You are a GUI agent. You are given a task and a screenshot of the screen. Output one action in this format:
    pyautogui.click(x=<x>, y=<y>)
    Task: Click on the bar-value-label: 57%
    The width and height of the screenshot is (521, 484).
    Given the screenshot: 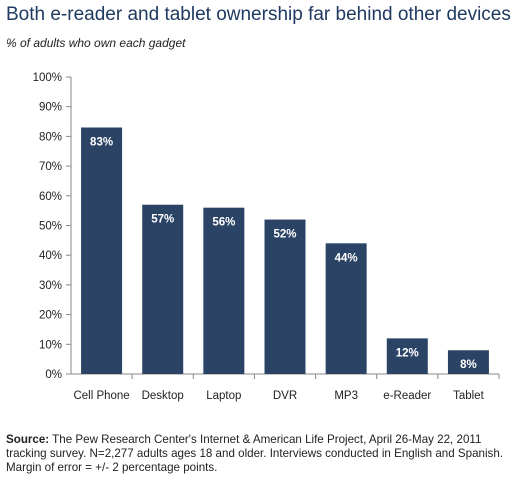 What is the action you would take?
    pyautogui.click(x=162, y=220)
    